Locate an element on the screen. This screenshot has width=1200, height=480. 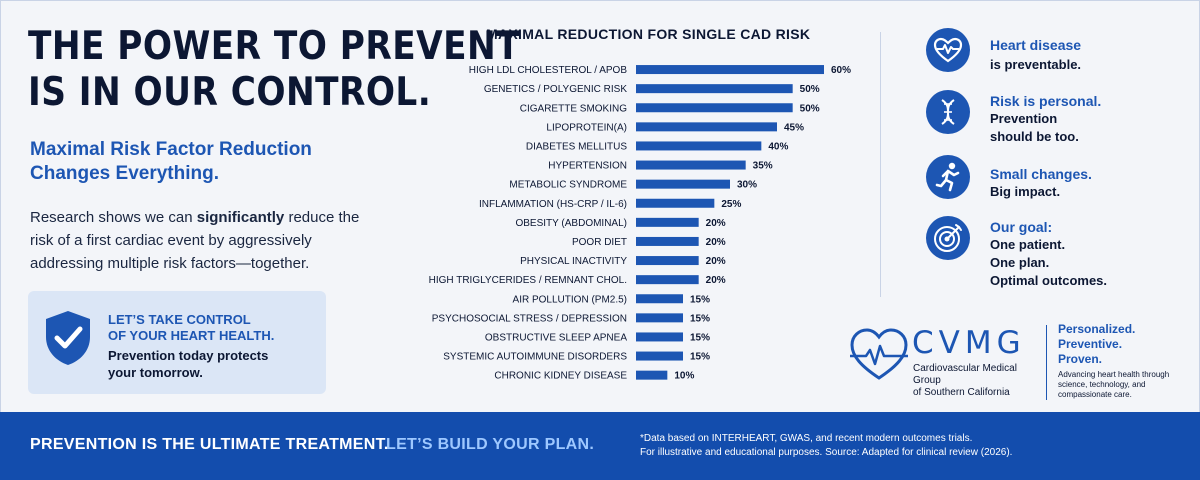
value-label: 25% is located at coordinates (731, 204).